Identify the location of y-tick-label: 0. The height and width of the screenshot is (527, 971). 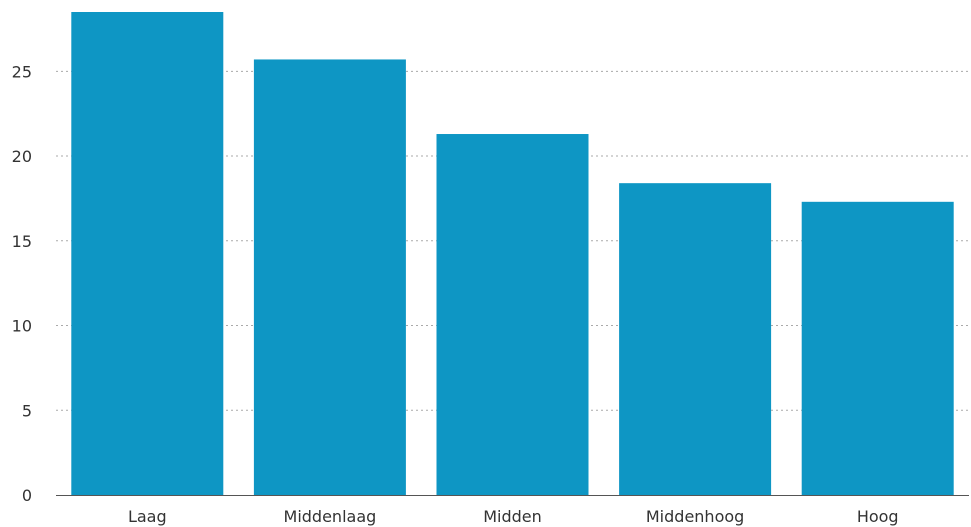
(27, 495).